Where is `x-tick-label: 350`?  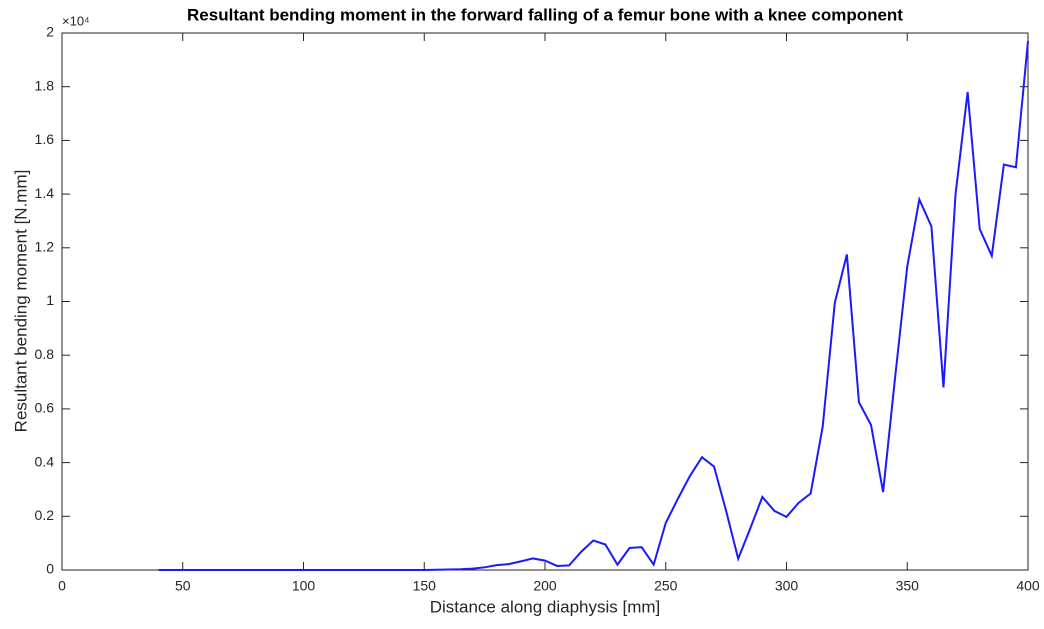
x-tick-label: 350 is located at coordinates (908, 586).